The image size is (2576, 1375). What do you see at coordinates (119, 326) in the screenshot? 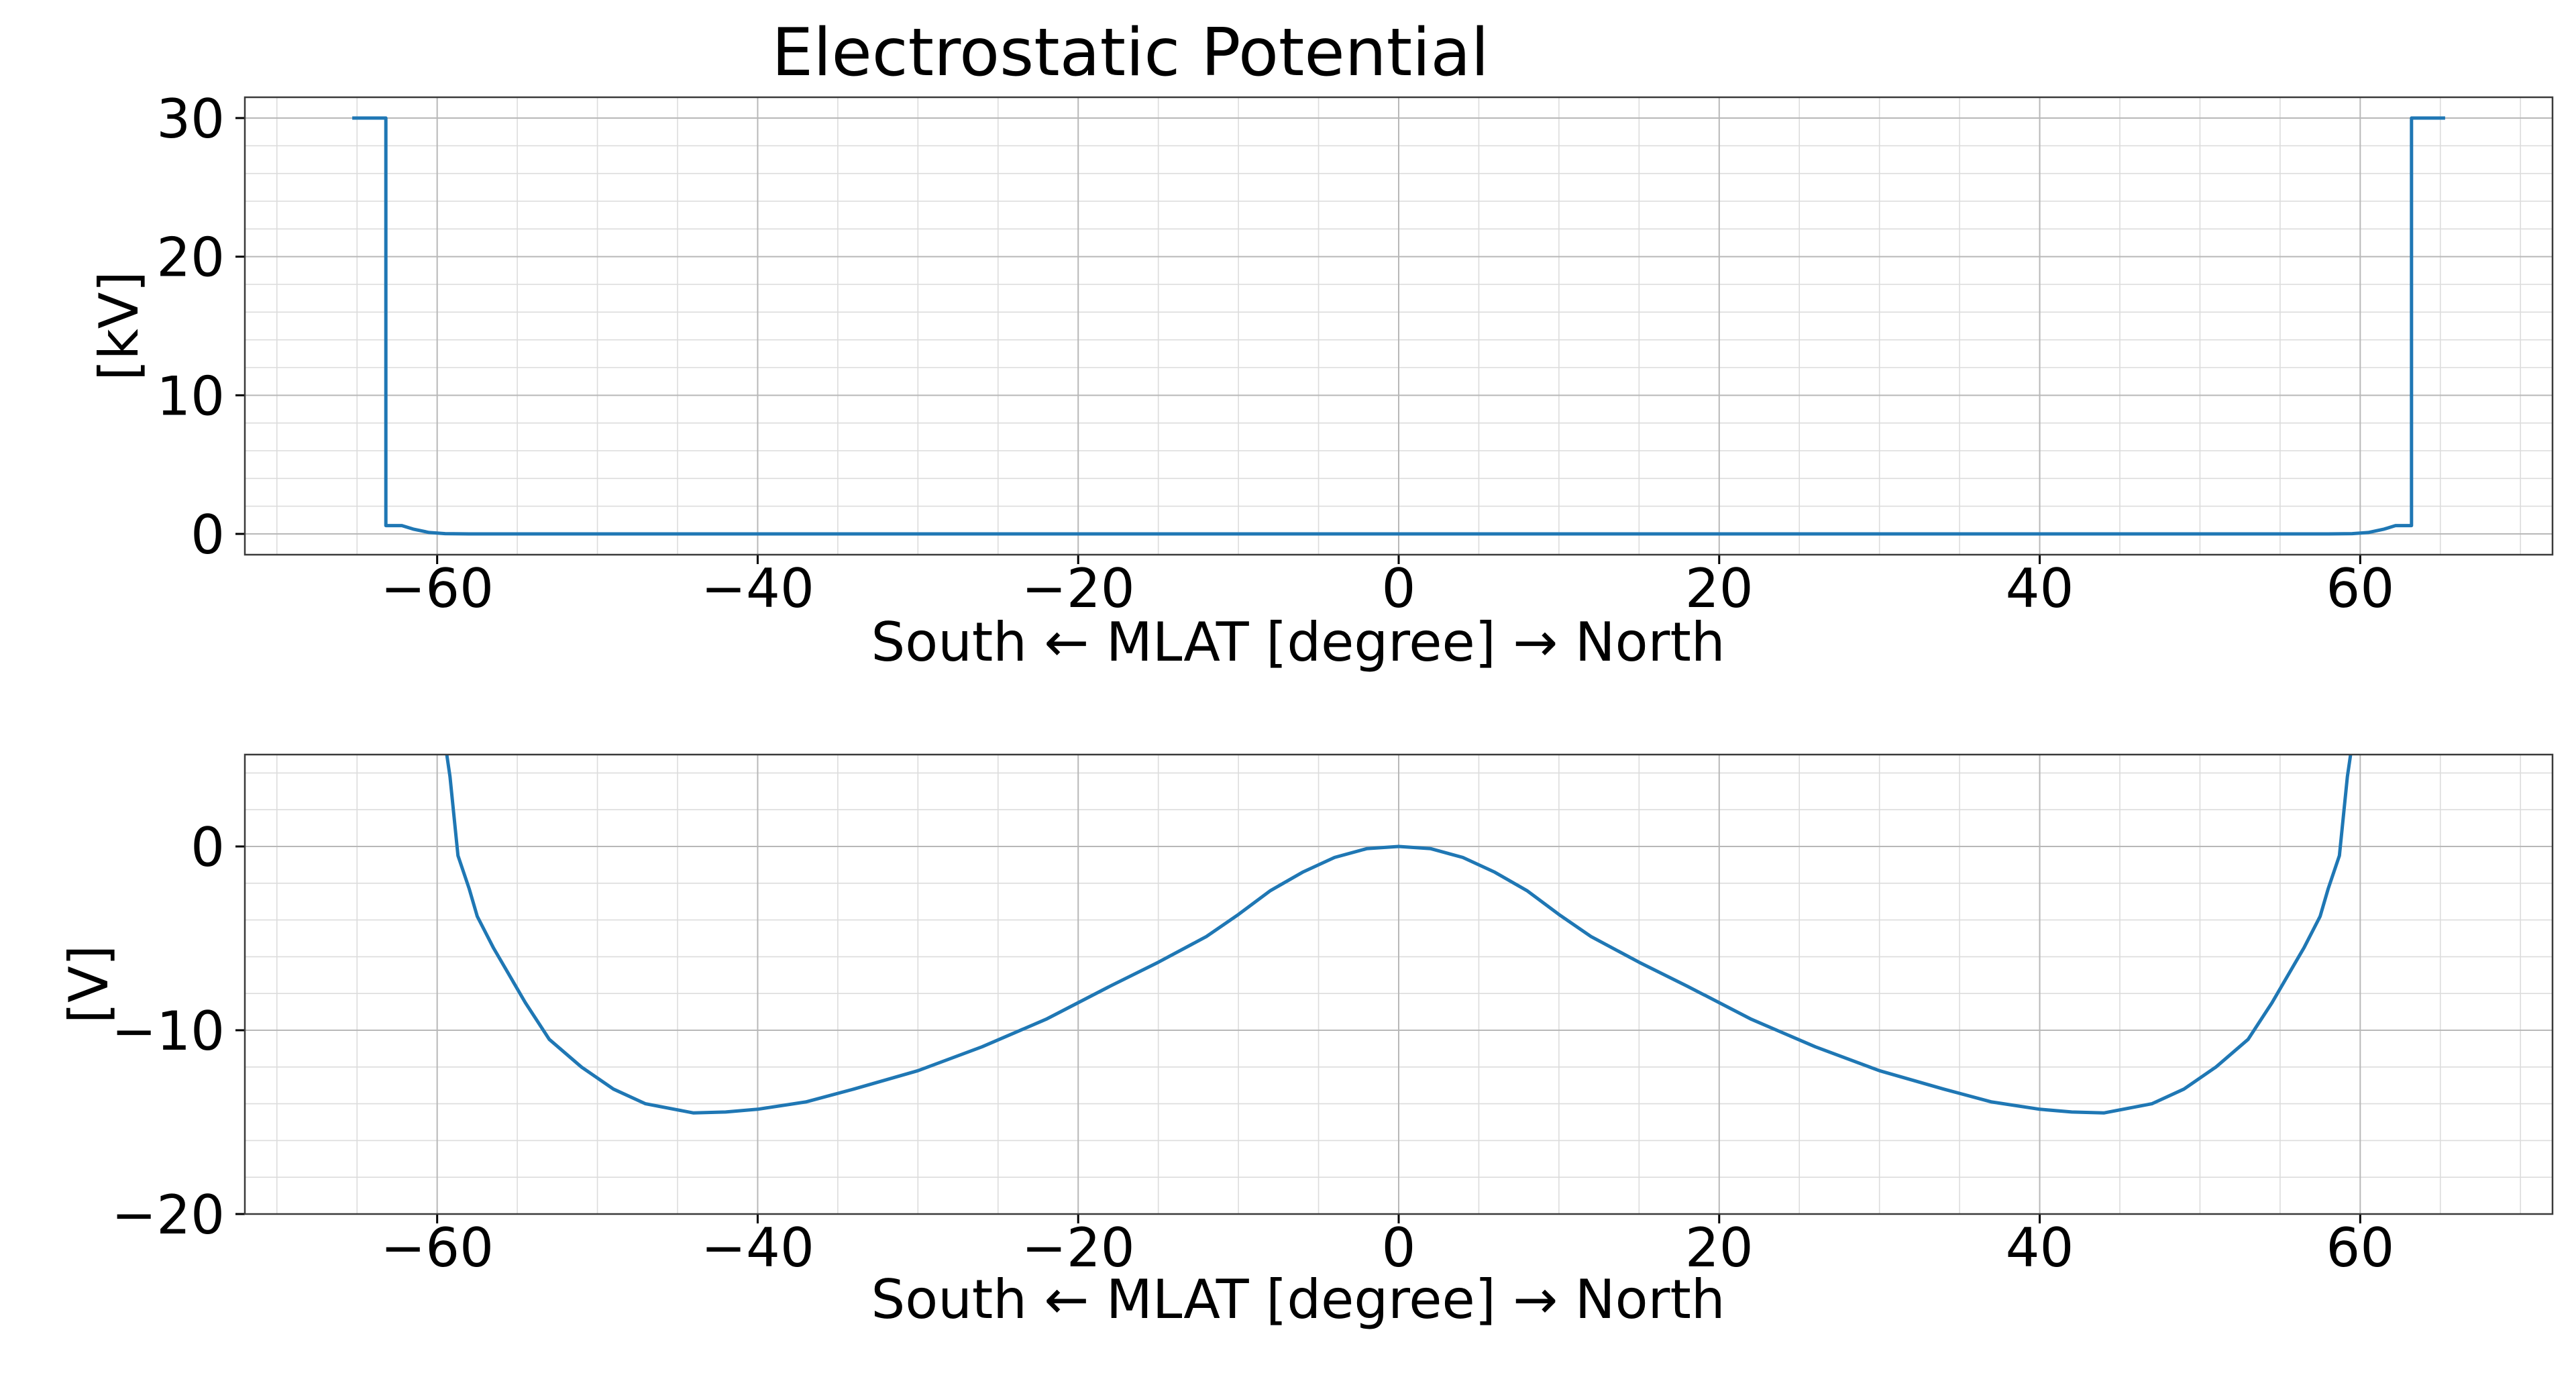
I see `y-axis-label: [kV]` at bounding box center [119, 326].